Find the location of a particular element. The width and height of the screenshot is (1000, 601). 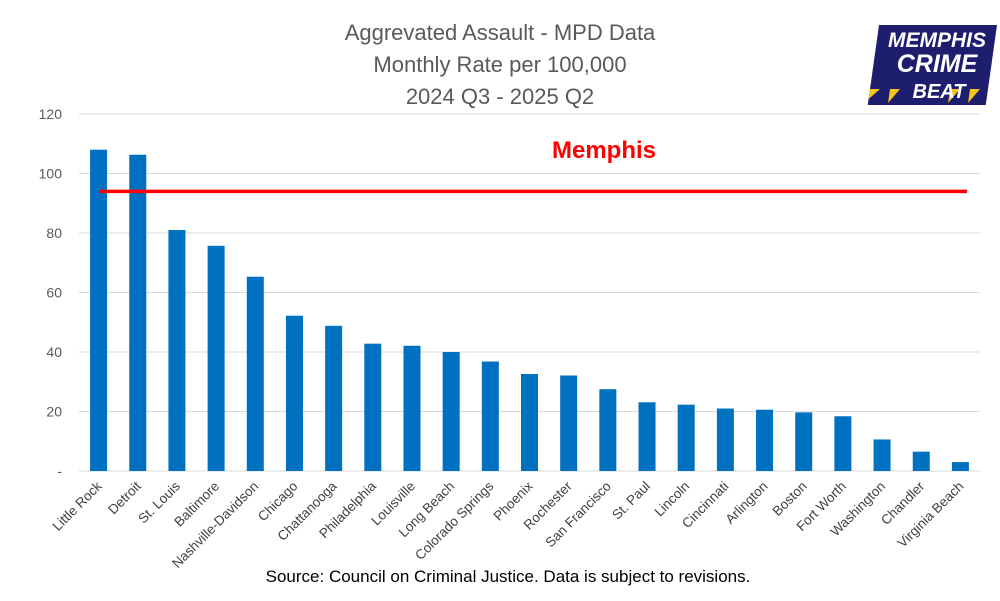

x-tick-label: Little Rock is located at coordinates (77, 505).